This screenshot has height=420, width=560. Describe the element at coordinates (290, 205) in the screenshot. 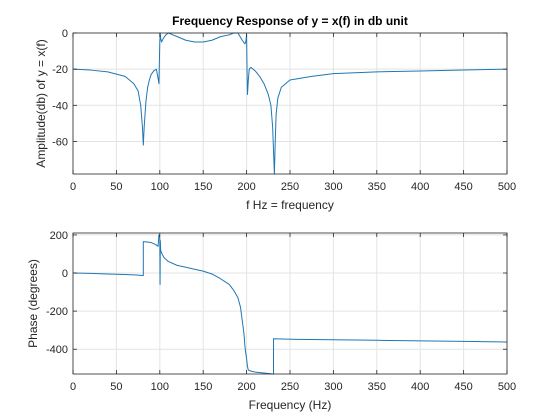

I see `x-axis-label: f Hz = frequency` at that location.